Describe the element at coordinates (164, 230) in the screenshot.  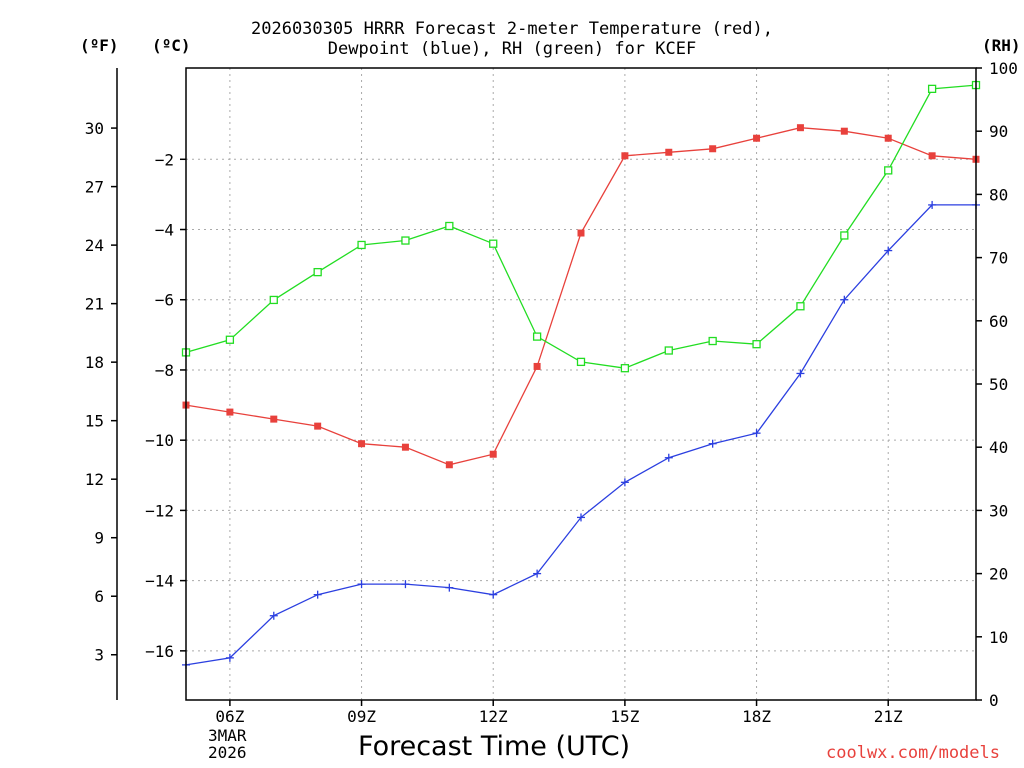
I see `celsius-tick-label: −4` at that location.